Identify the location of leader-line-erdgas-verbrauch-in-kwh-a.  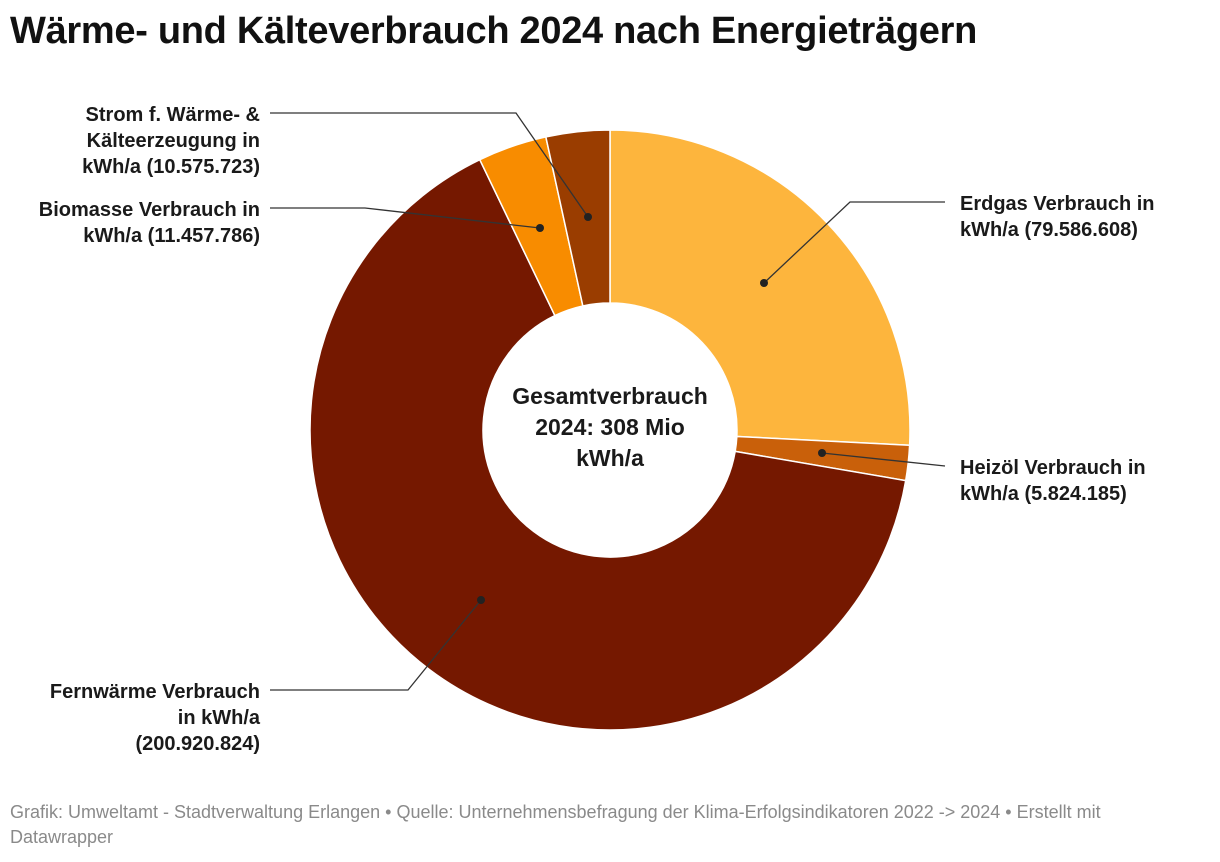
(854, 242).